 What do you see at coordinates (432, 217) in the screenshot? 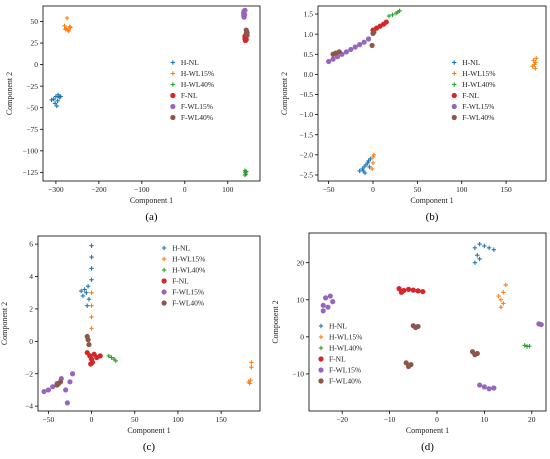
I see `panel-caption: (b)` at bounding box center [432, 217].